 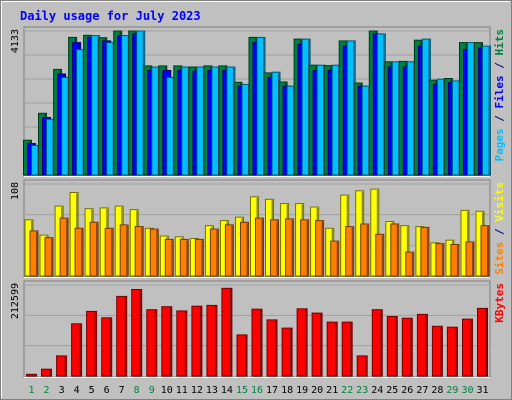 I want to click on x-tick-label-day-9: 9, so click(x=152, y=390).